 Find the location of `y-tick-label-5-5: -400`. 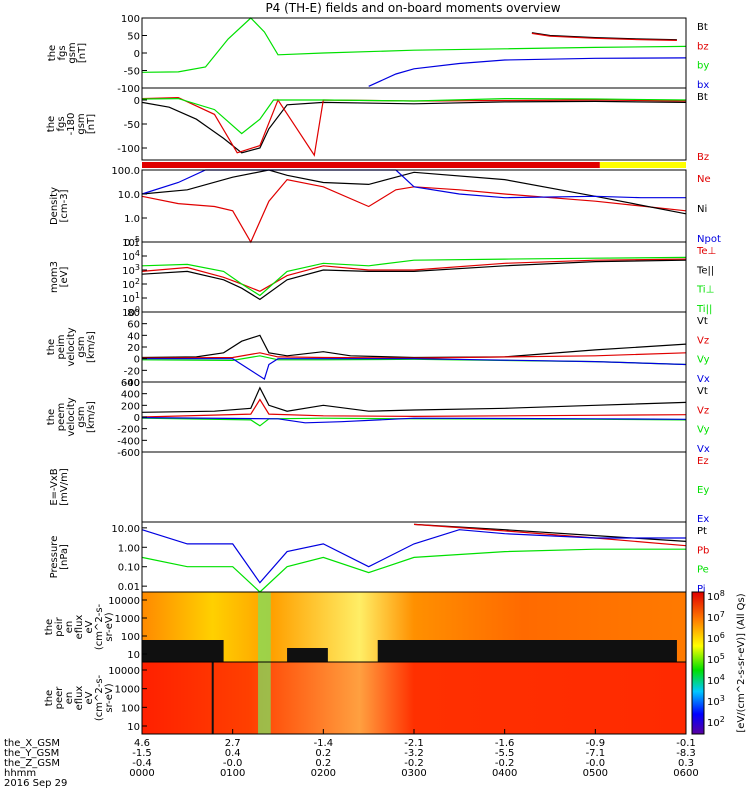

y-tick-label-5-5: -400 is located at coordinates (128, 441).